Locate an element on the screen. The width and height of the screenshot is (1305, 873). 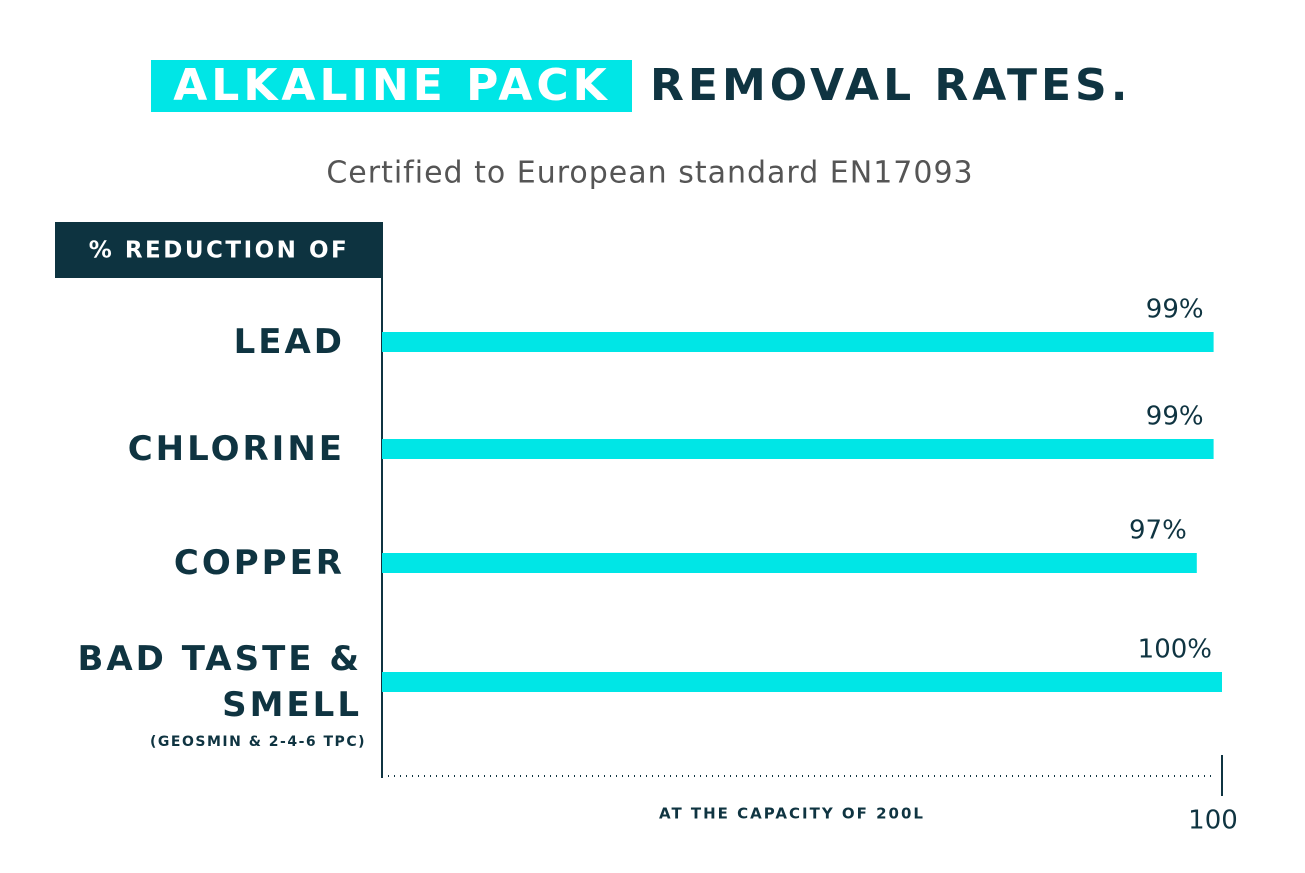
x-label: AT THE CAPACITY OF 200L is located at coordinates (792, 814).